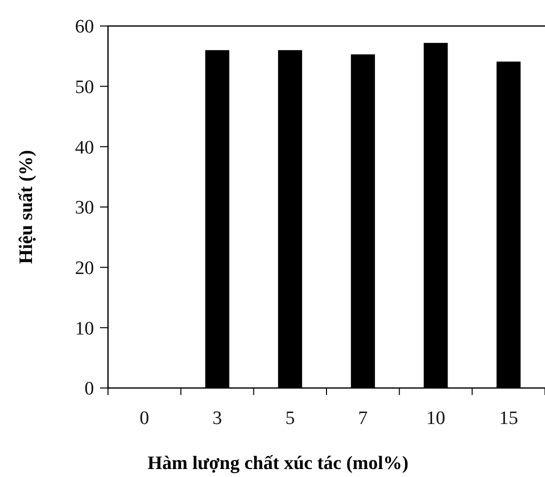 The height and width of the screenshot is (477, 545). What do you see at coordinates (363, 418) in the screenshot?
I see `x-tick-label: 7` at bounding box center [363, 418].